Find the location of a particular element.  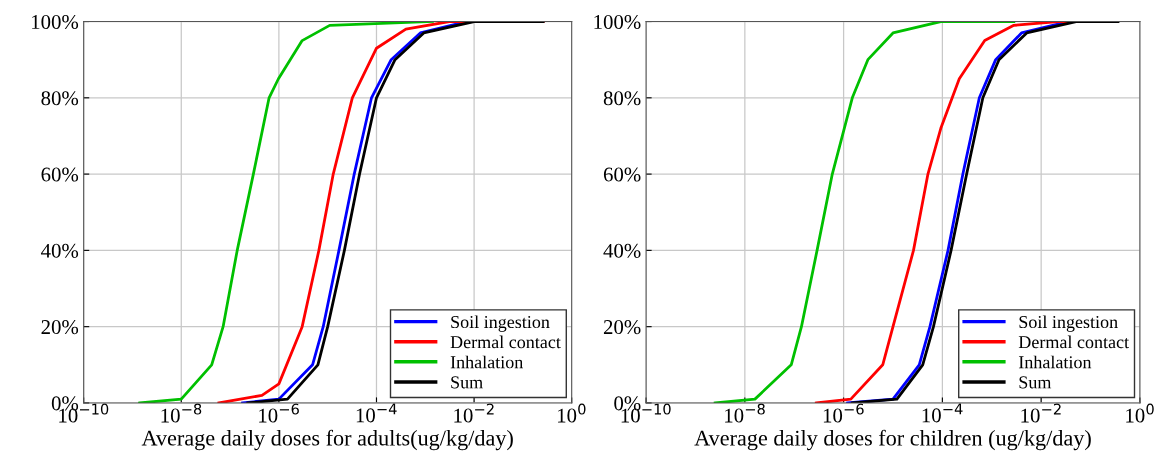

x-axis-title: Average daily doses for children (ug/kg/day) is located at coordinates (892, 440).